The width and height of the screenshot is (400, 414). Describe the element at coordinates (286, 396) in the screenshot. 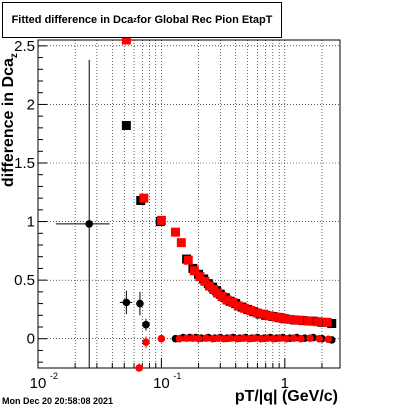

I see `x-axis-label: pT/|q| (GeV/c)` at that location.